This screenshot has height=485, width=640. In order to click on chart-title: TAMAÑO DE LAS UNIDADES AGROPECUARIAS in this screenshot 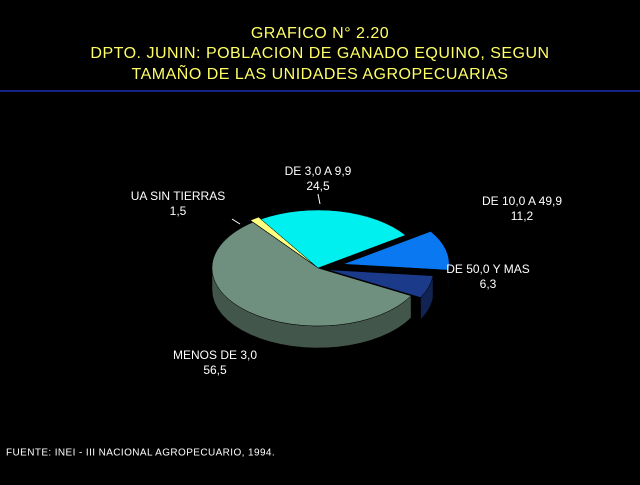, I will do `click(320, 73)`.